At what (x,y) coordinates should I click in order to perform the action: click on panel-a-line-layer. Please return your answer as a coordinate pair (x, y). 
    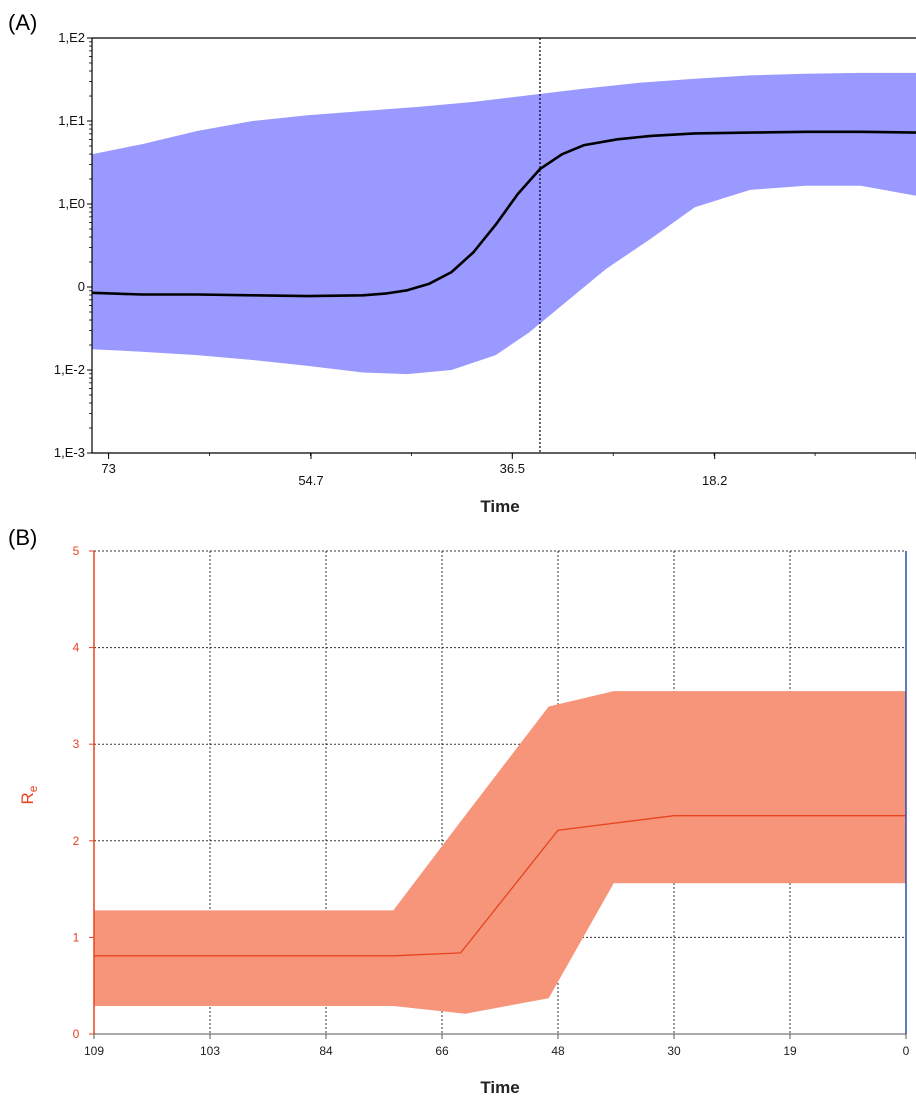
    Looking at the image, I should click on (503, 214).